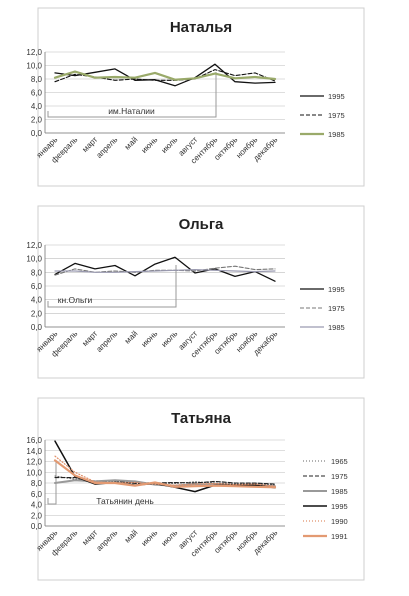 This screenshot has height=596, width=409. What do you see at coordinates (34, 440) in the screenshot?
I see `y-tick-label: 16,0` at bounding box center [34, 440].